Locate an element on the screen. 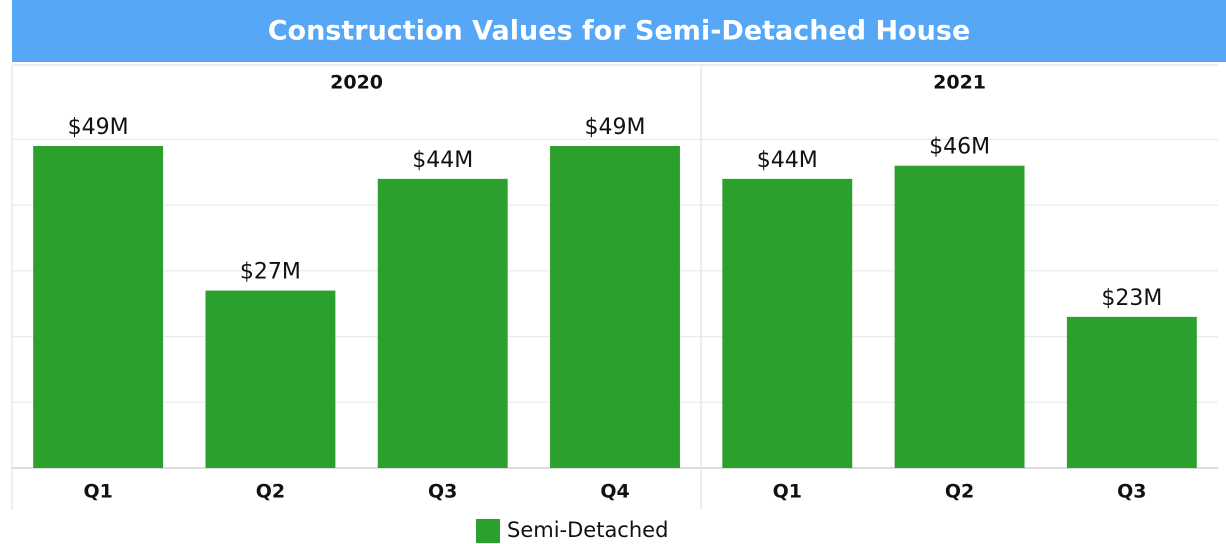  legend-swatch is located at coordinates (488, 531).